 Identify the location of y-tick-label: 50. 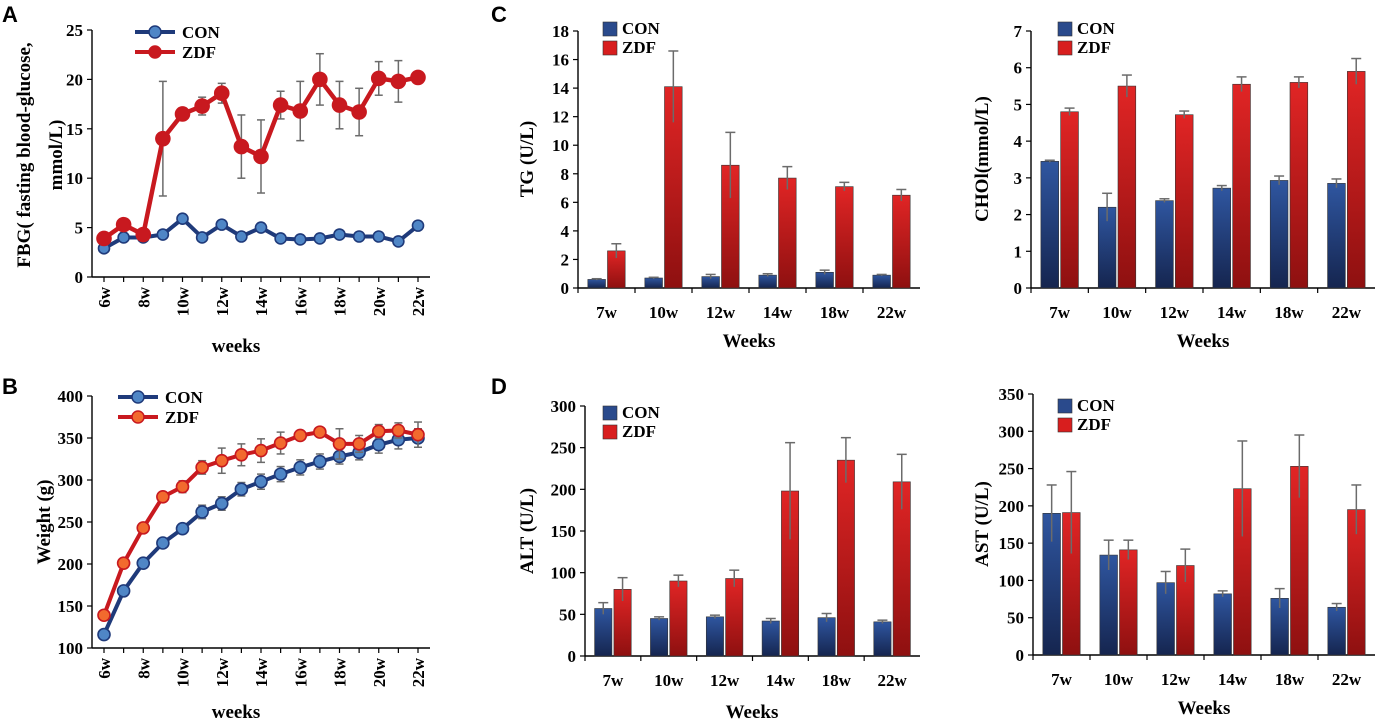
(1015, 618).